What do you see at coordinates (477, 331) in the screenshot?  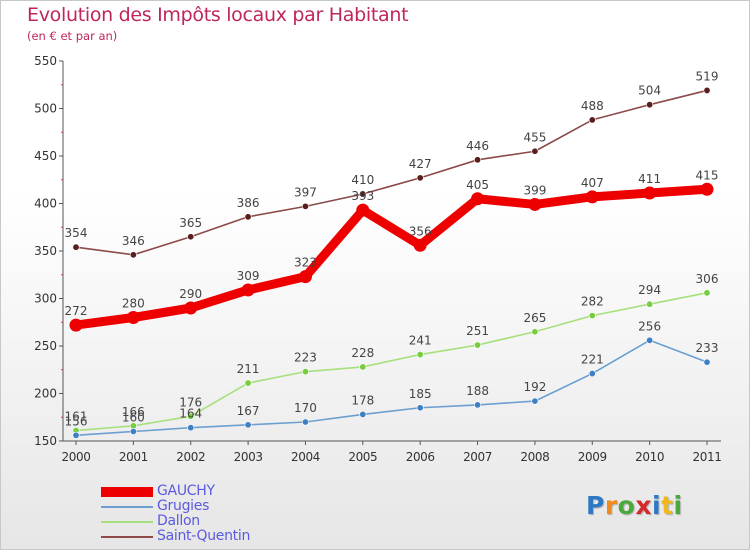 I see `data-label: 251` at bounding box center [477, 331].